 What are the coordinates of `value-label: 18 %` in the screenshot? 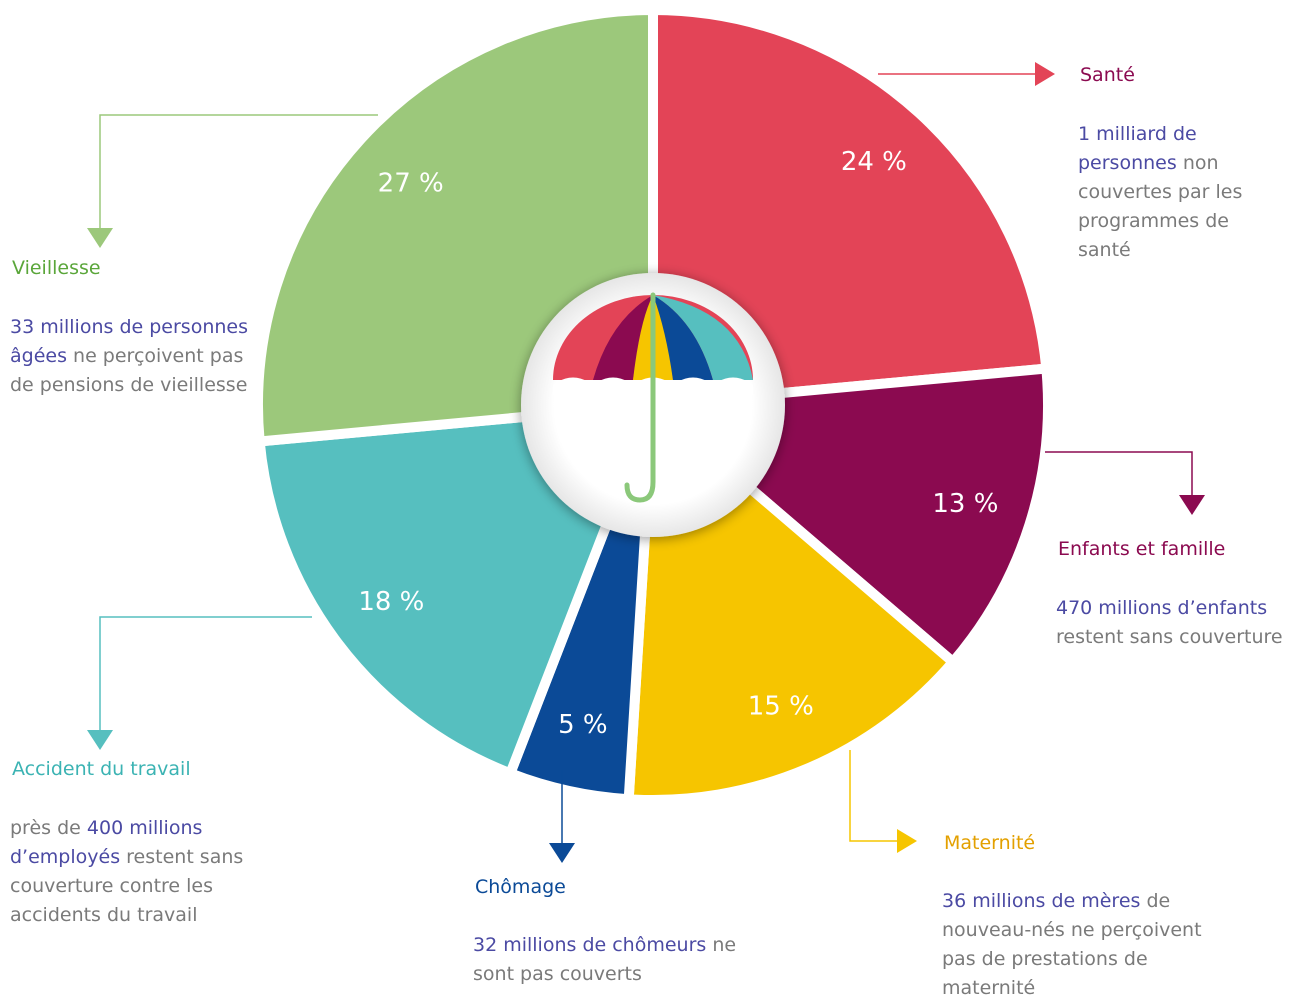 It's located at (391, 602).